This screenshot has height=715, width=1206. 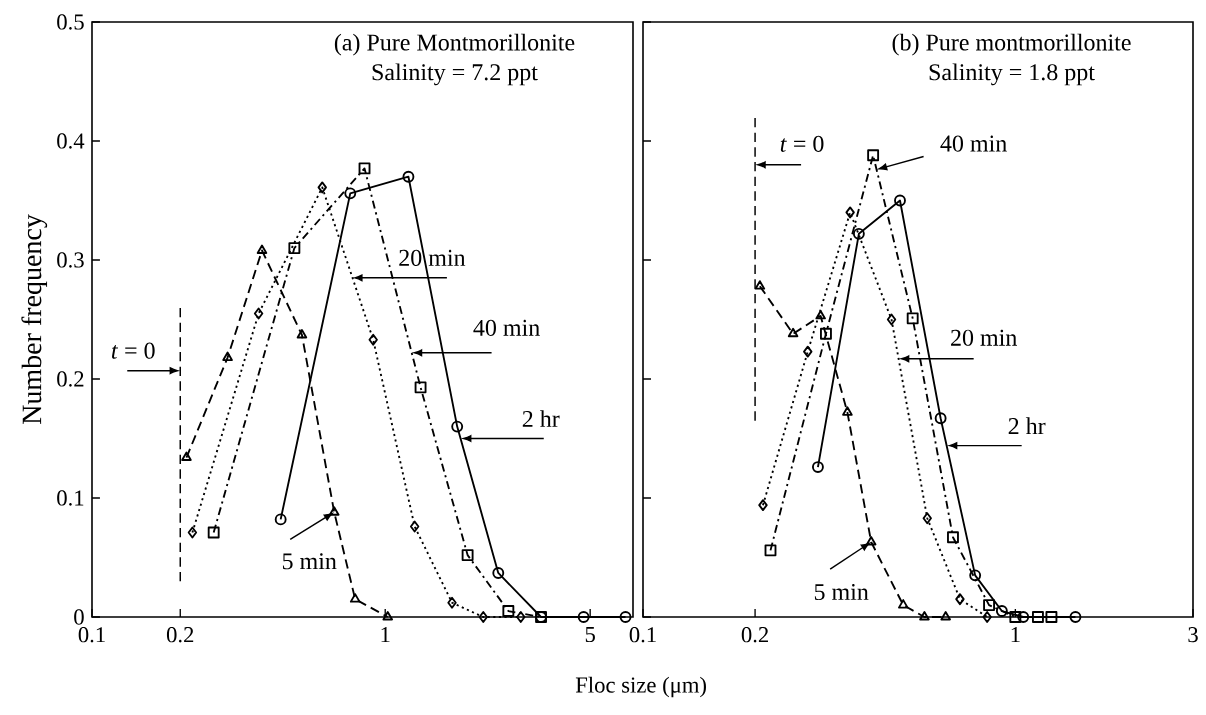 I want to click on text: Salinity = 7.2 ppt, so click(x=455, y=74).